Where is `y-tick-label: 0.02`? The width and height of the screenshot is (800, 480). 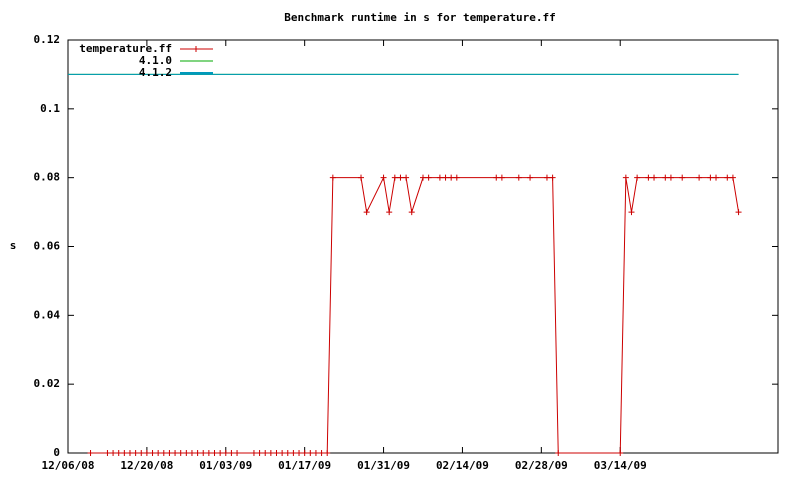 y-tick-label: 0.02 is located at coordinates (47, 383).